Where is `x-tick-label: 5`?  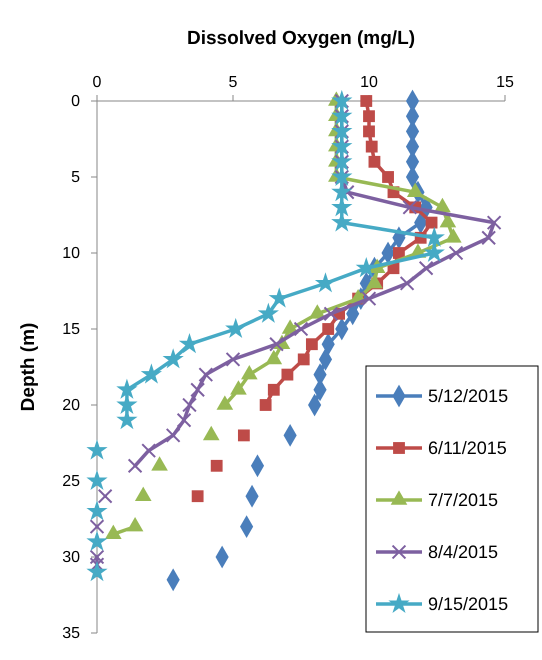 x-tick-label: 5 is located at coordinates (233, 83).